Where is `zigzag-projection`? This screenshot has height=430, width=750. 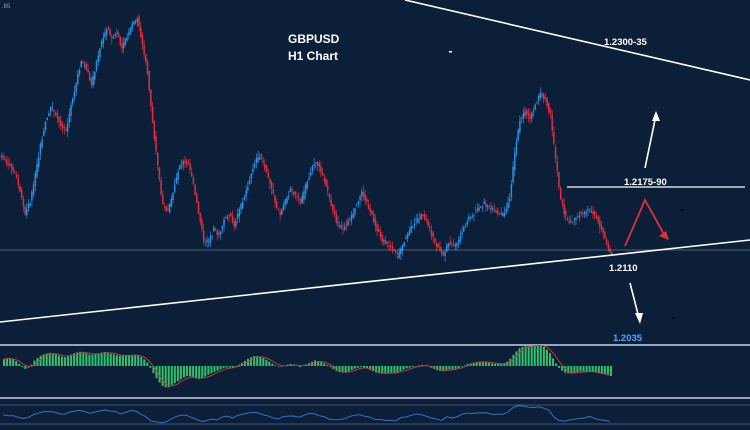 zigzag-projection is located at coordinates (645, 222).